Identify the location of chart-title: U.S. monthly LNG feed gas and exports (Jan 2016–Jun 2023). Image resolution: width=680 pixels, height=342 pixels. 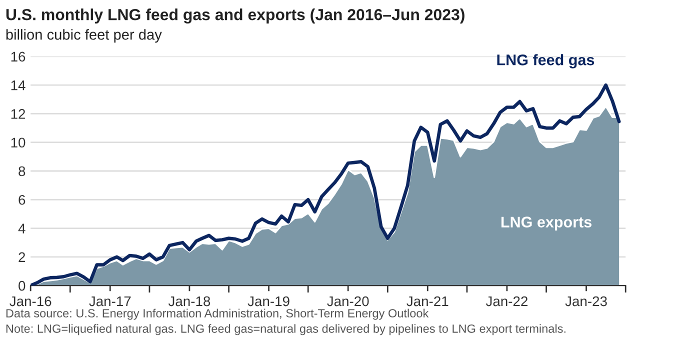
(235, 16).